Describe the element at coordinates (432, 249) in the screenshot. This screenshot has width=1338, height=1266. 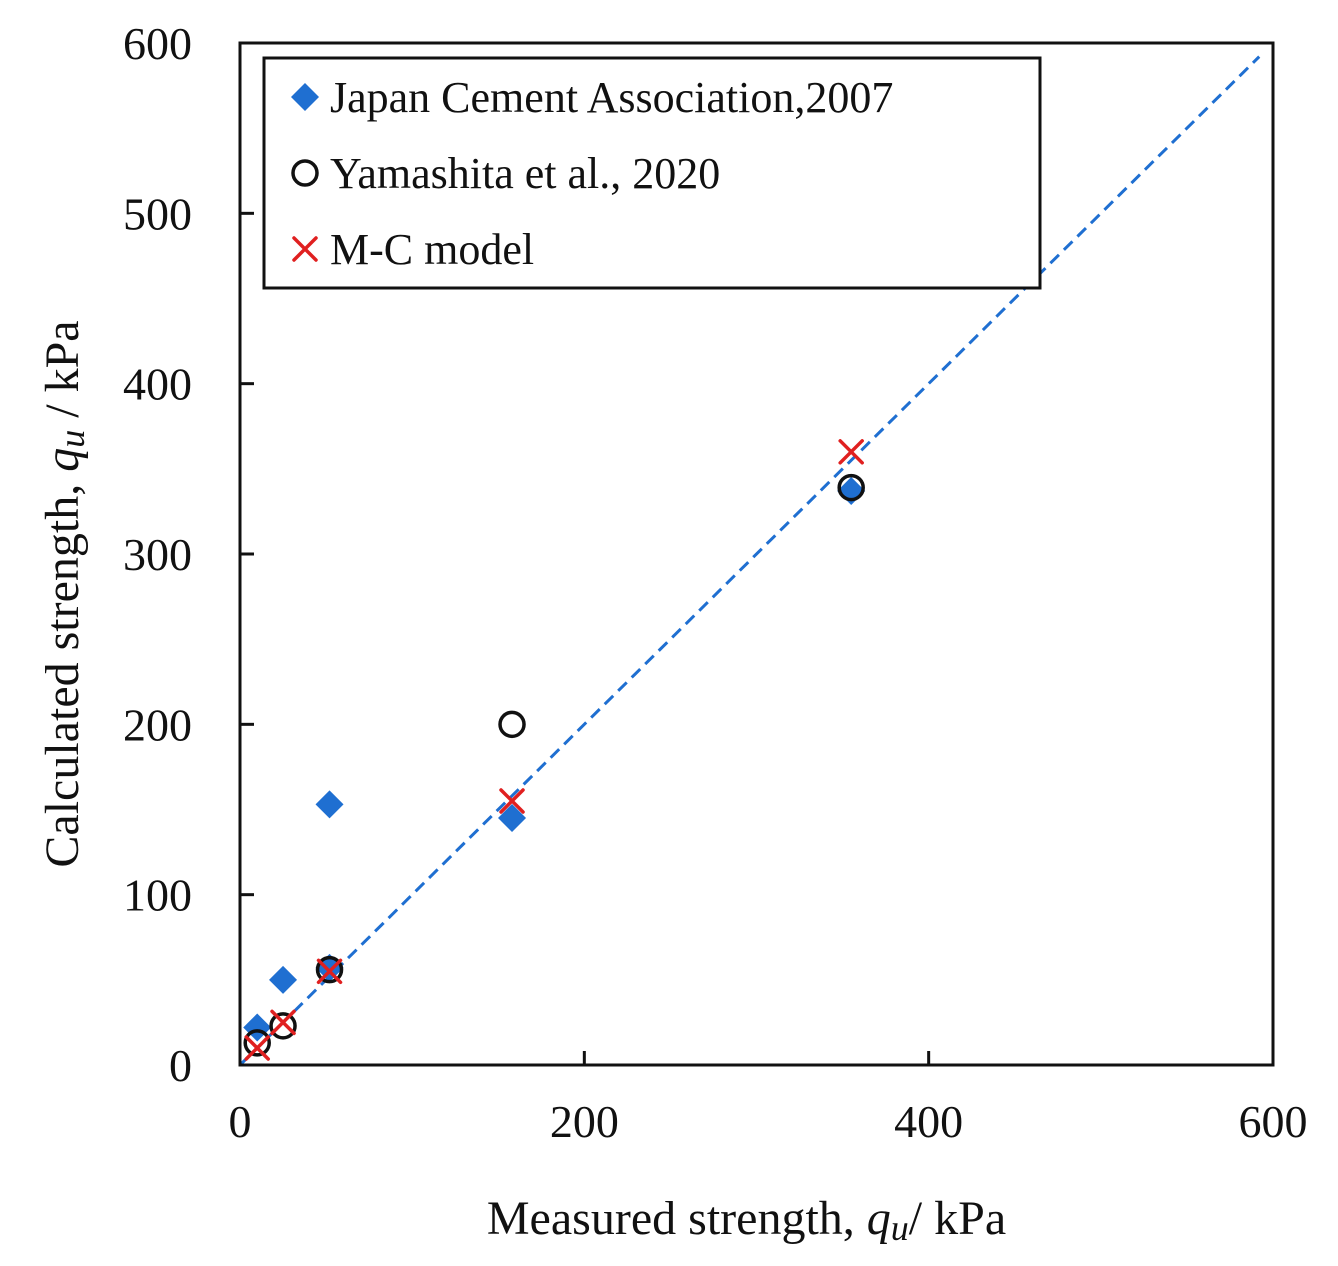
I see `legend-label: M-C model` at that location.